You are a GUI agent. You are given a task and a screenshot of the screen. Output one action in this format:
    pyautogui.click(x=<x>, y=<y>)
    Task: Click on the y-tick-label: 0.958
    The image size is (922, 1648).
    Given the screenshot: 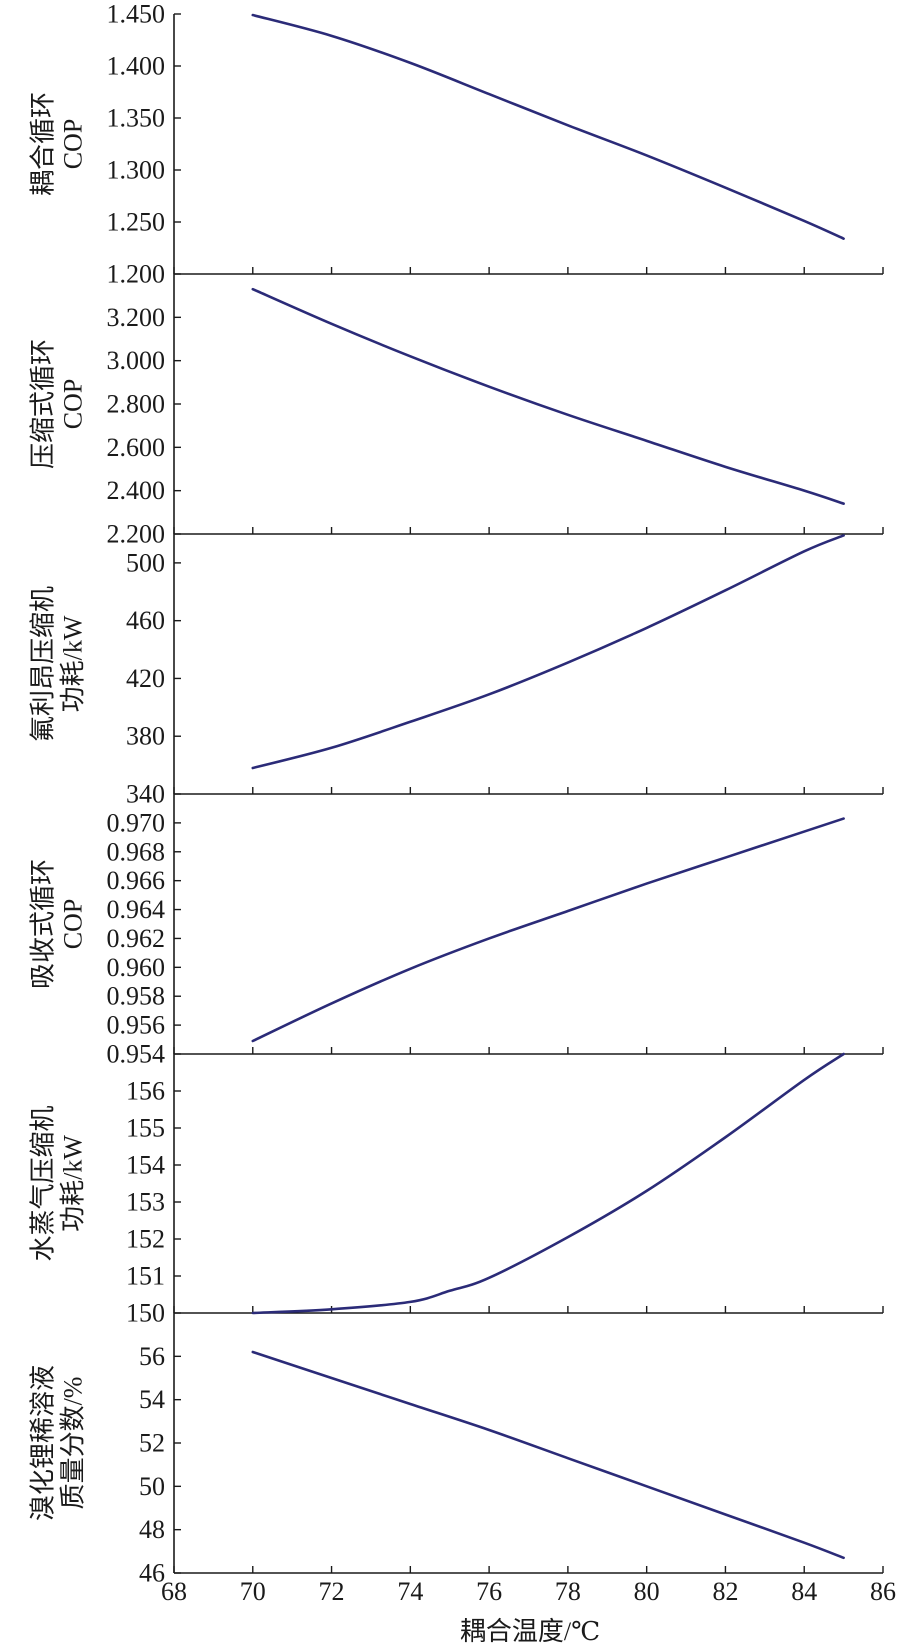 What is the action you would take?
    pyautogui.click(x=136, y=996)
    